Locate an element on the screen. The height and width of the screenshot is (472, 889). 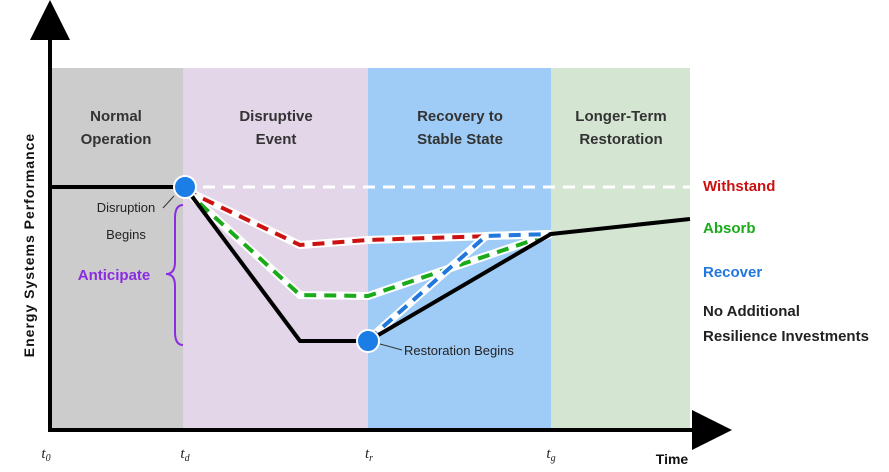
tick-tg: tg is located at coordinates (550, 455).